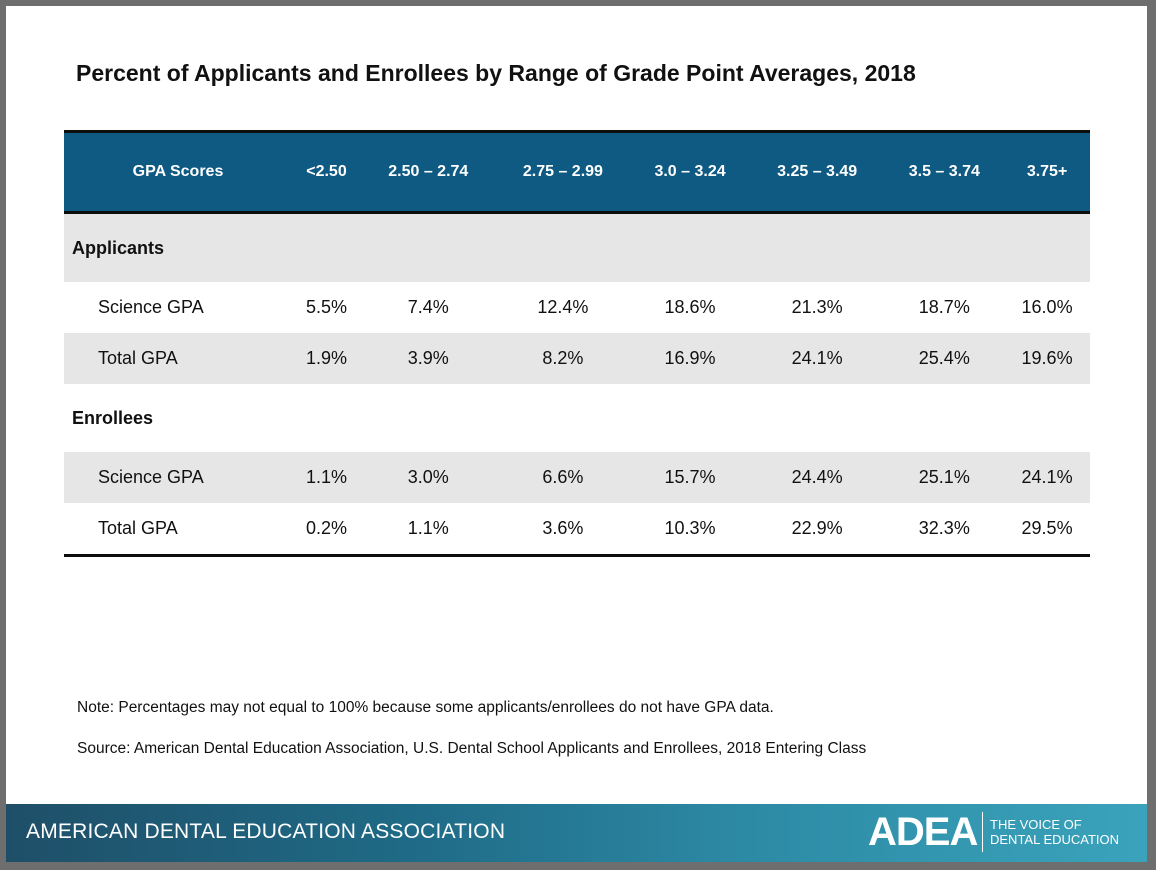 The image size is (1156, 870). Describe the element at coordinates (1036, 824) in the screenshot. I see `footer-tagline-line1: THE VOICE OF` at that location.